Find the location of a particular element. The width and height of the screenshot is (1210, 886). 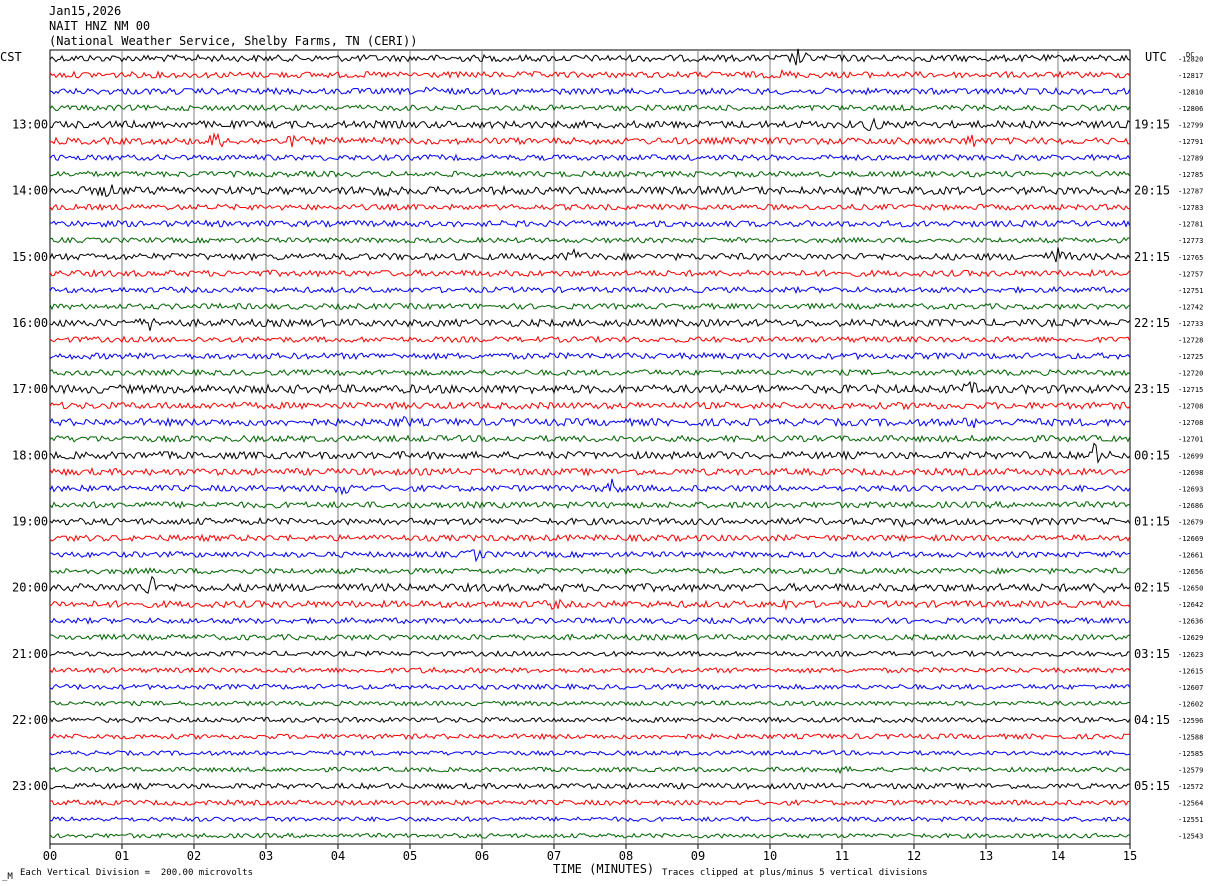

dc-offset-label: -12810 is located at coordinates (1190, 92).